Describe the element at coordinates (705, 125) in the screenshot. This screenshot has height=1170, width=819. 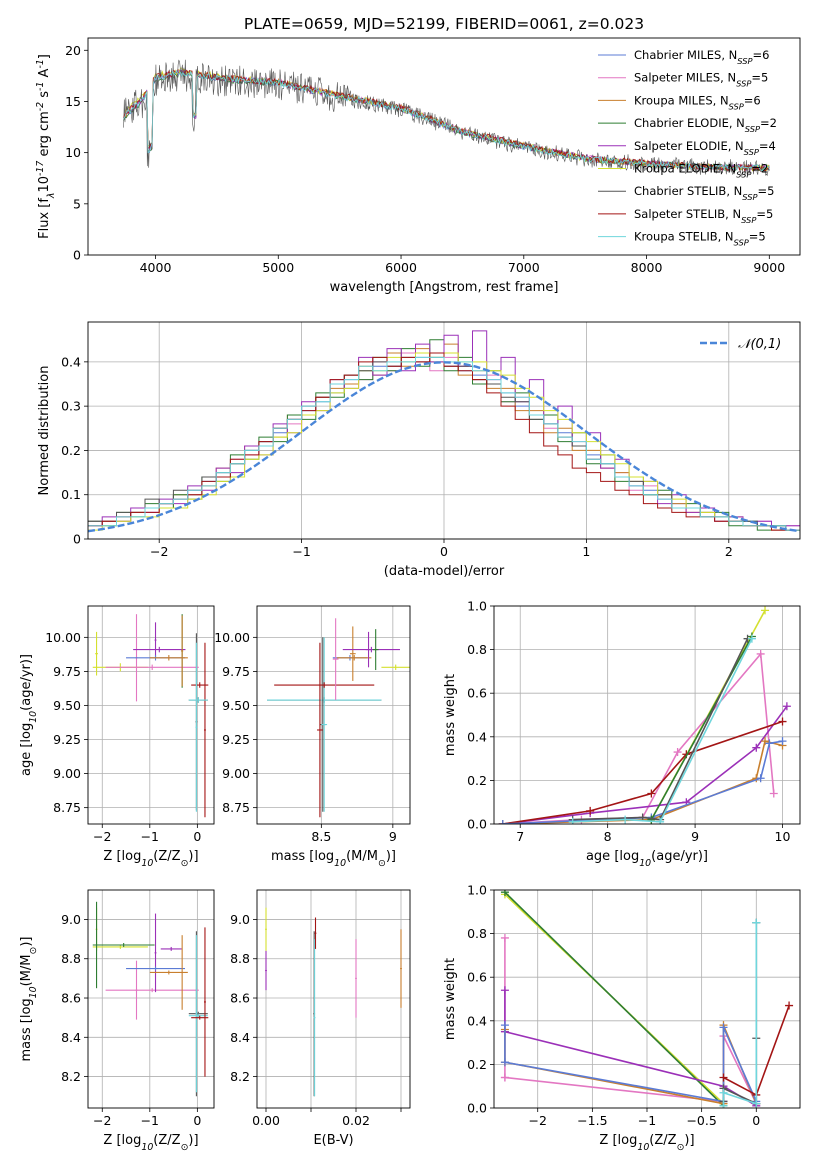
I see `legend-label: Chabrier ELODIE, NSSP=2` at that location.